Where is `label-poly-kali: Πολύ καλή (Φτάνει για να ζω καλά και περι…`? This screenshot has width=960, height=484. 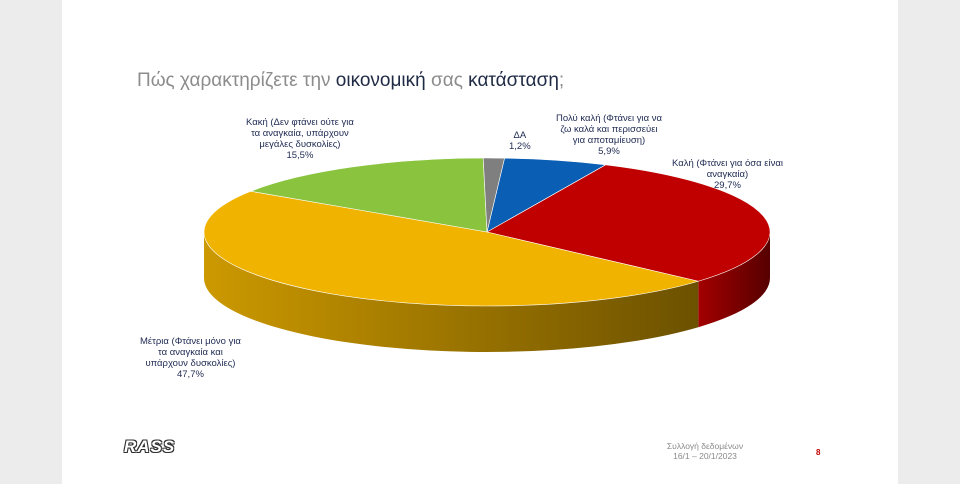
label-poly-kali: Πολύ καλή (Φτάνει για να ζω καλά και περι… is located at coordinates (609, 135).